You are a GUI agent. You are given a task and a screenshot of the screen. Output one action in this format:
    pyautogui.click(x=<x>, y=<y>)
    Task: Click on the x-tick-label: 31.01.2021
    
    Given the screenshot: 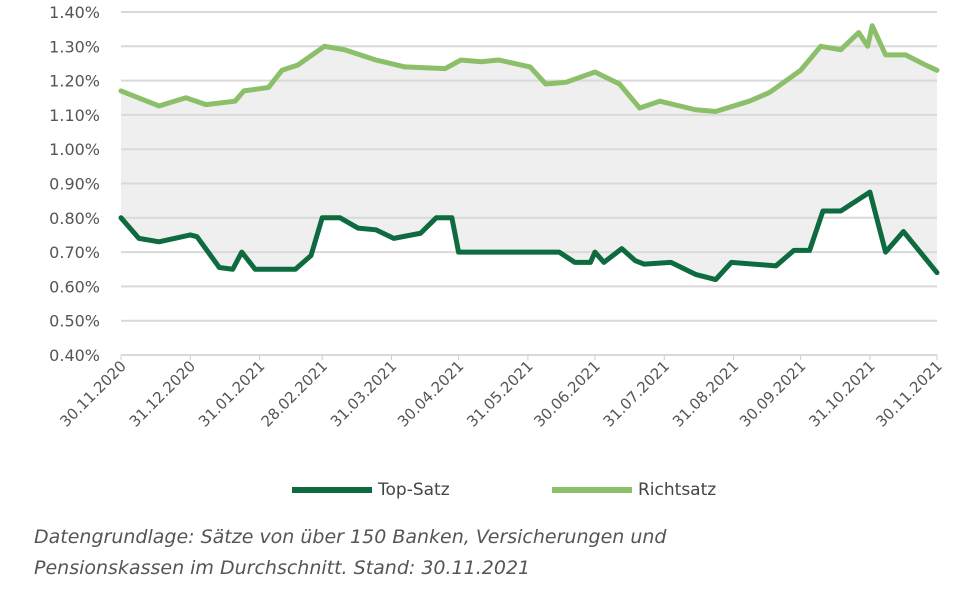 What is the action you would take?
    pyautogui.click(x=231, y=393)
    